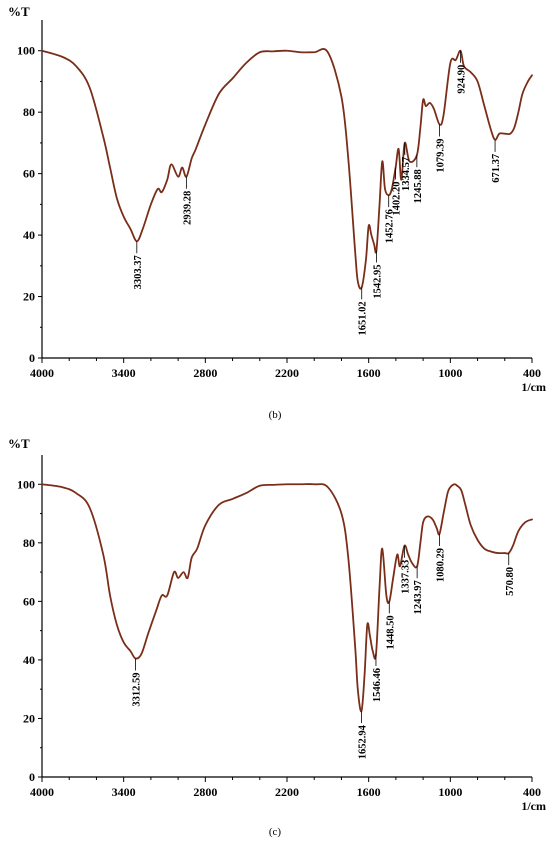 The width and height of the screenshot is (550, 847). What do you see at coordinates (377, 685) in the screenshot?
I see `chart-c-peak-label: 1546.46` at bounding box center [377, 685].